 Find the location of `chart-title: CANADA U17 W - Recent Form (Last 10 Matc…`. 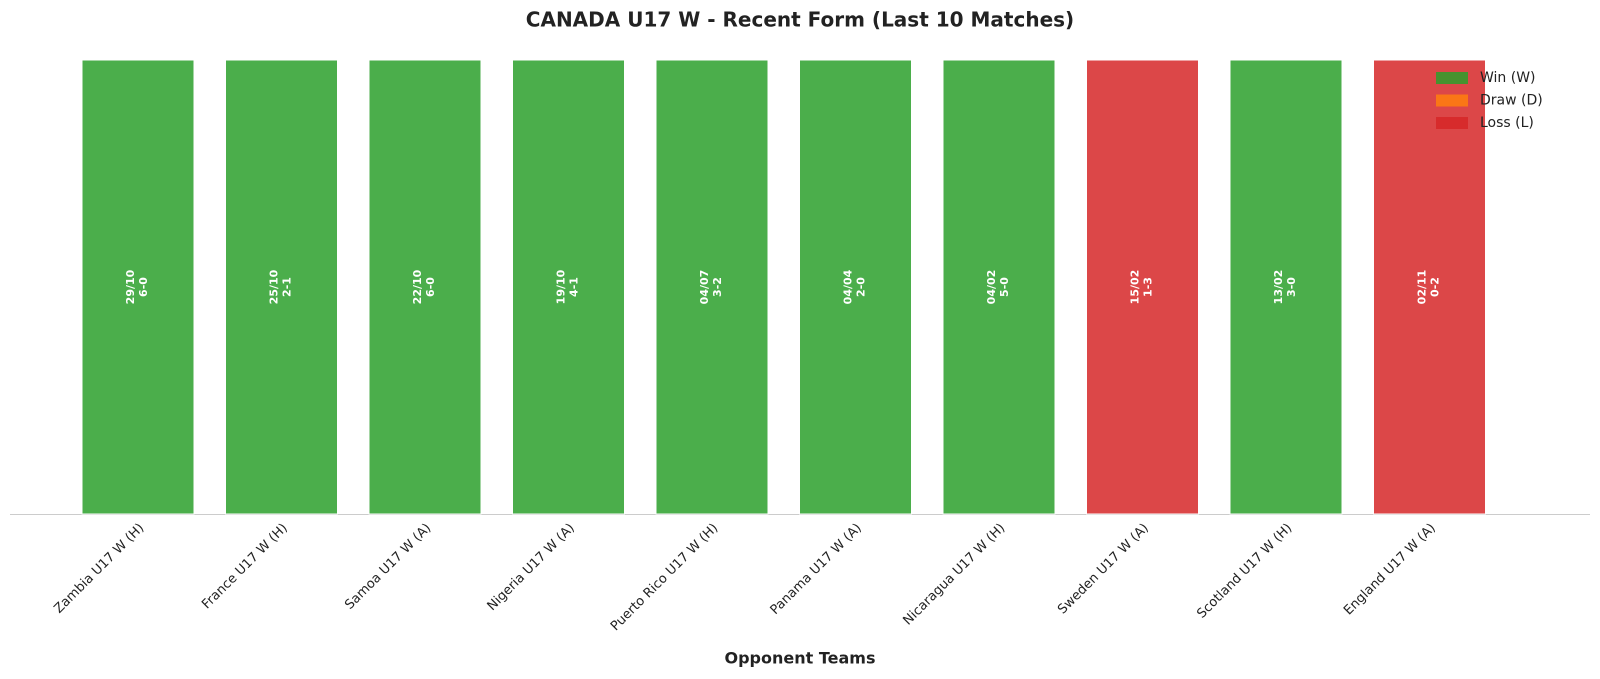

chart-title: CANADA U17 W - Recent Form (Last 10 Matc… is located at coordinates (800, 20).